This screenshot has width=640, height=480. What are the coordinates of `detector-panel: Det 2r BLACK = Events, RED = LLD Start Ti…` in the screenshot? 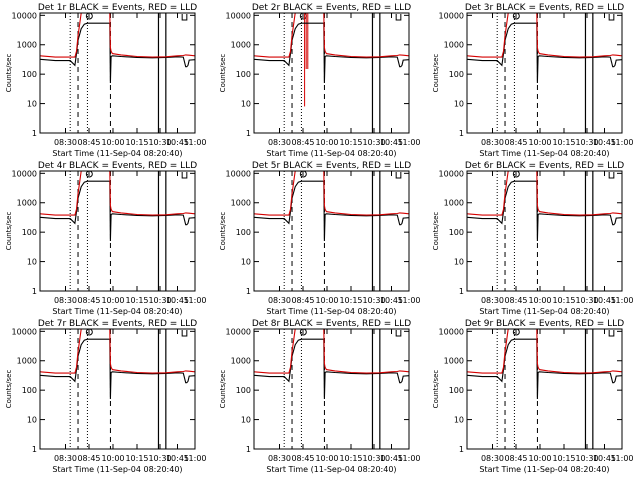 It's located at (320, 80).